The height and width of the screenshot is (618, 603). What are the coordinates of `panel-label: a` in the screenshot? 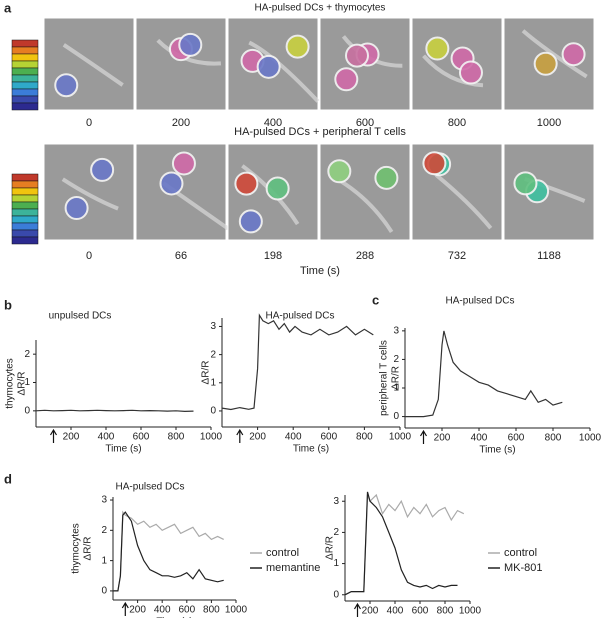 It's located at (8, 7).